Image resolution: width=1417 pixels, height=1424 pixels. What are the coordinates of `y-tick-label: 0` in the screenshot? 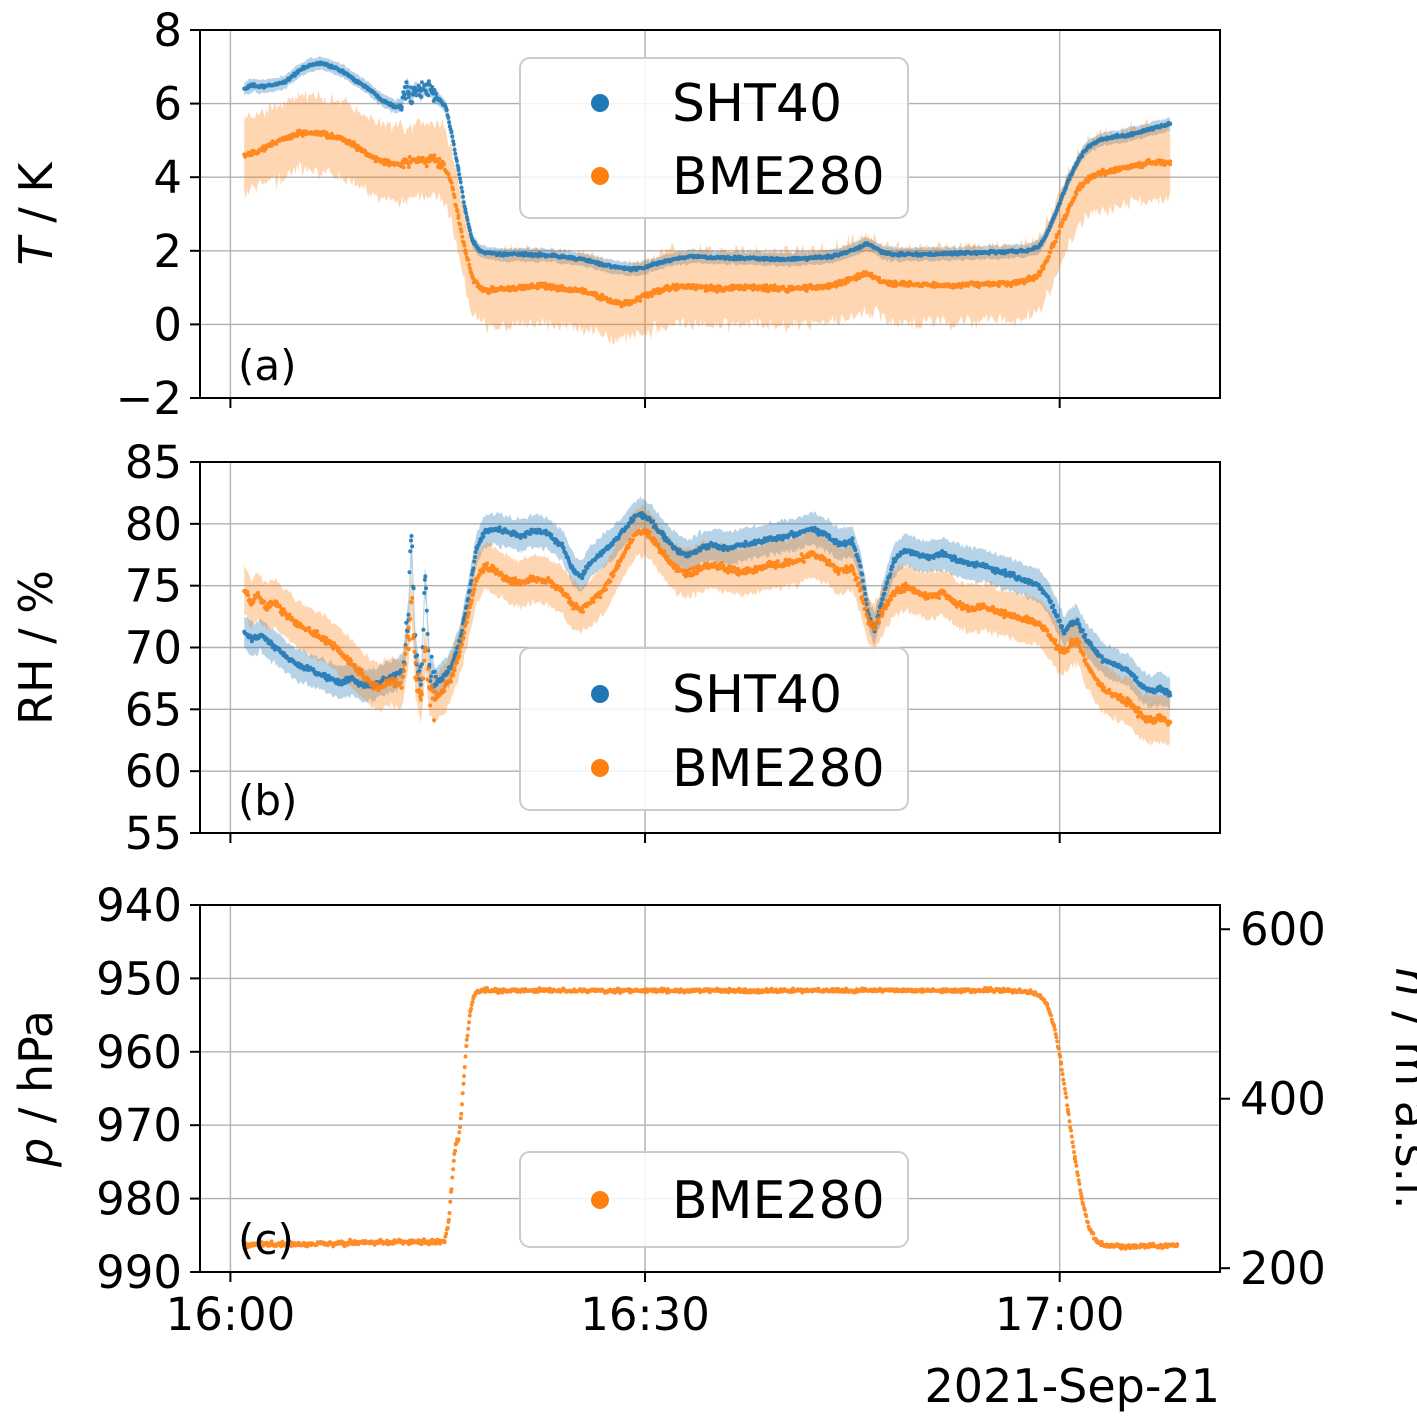 It's located at (167, 324).